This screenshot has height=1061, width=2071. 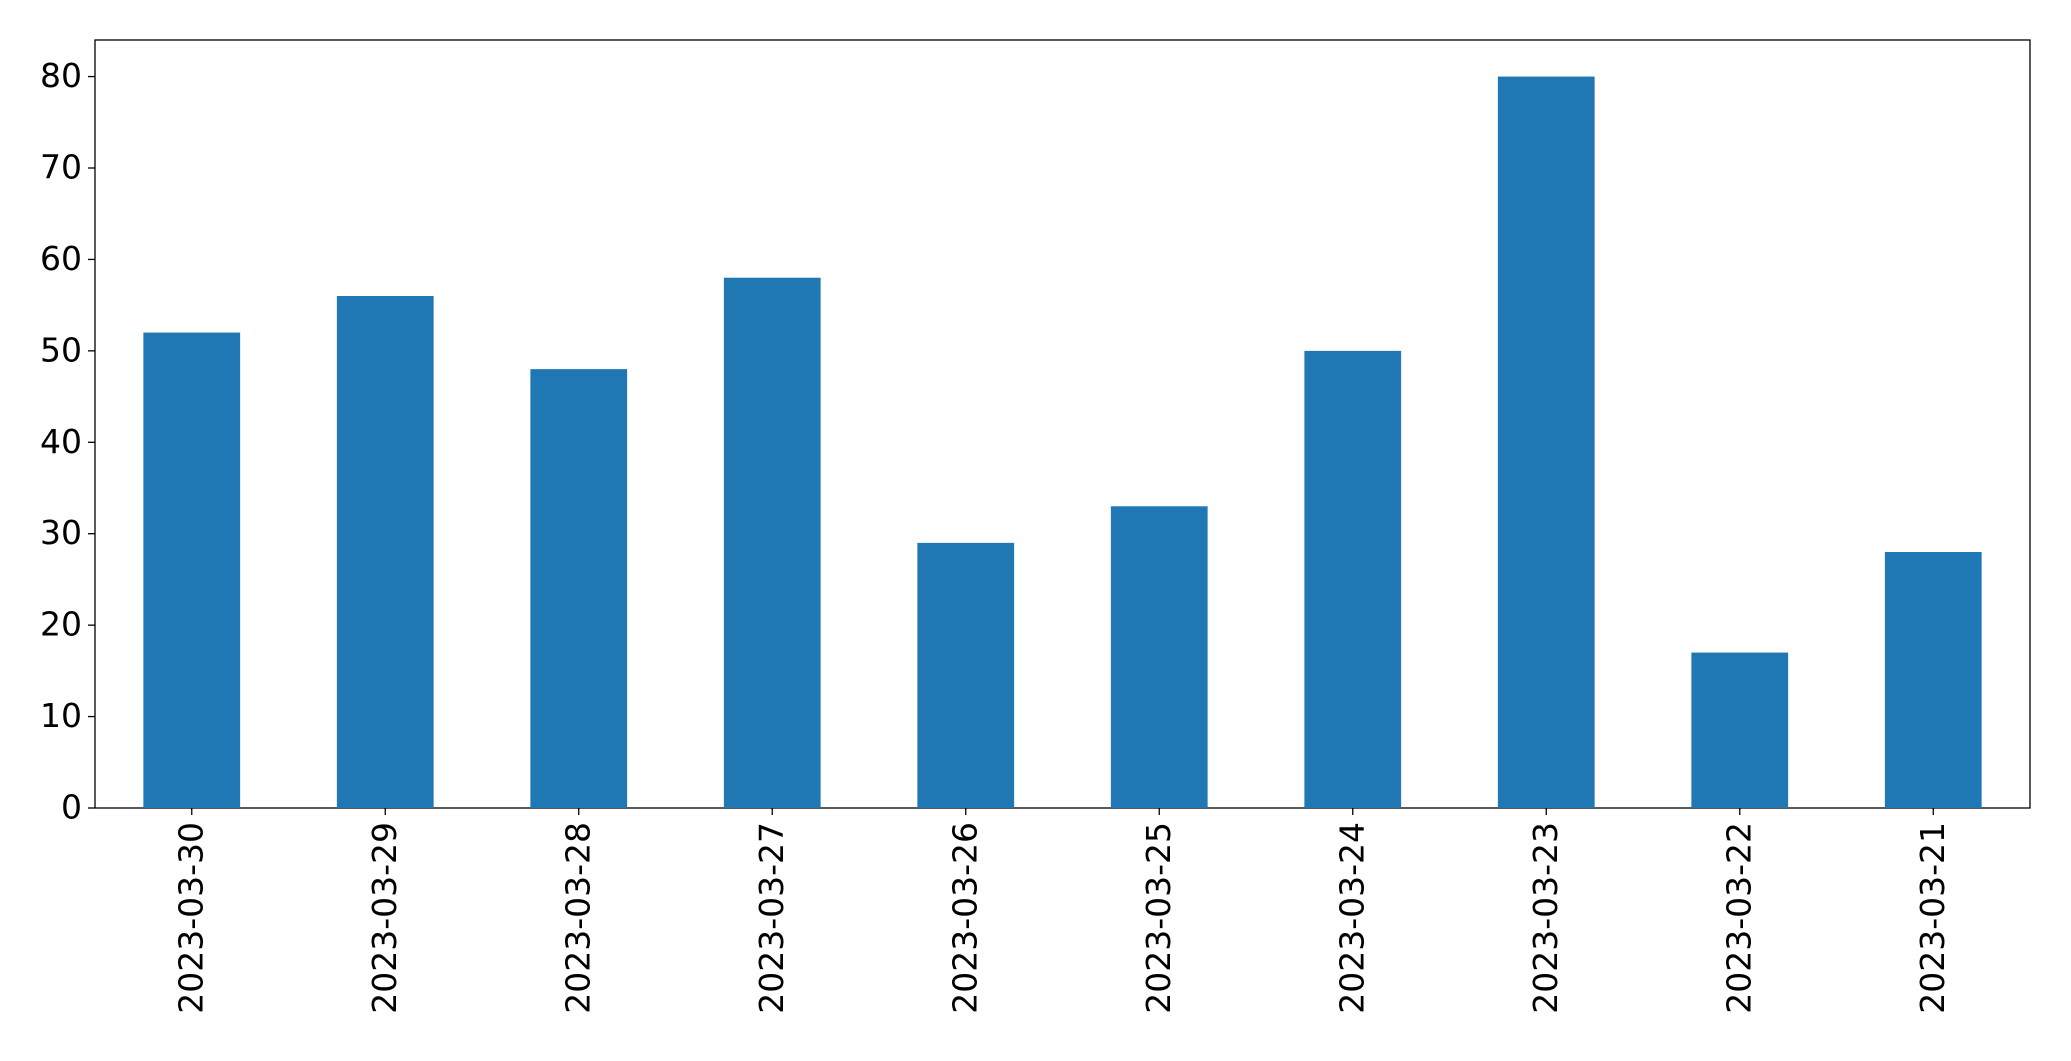 What do you see at coordinates (1351, 918) in the screenshot?
I see `x-tick-label: 2023-03-24` at bounding box center [1351, 918].